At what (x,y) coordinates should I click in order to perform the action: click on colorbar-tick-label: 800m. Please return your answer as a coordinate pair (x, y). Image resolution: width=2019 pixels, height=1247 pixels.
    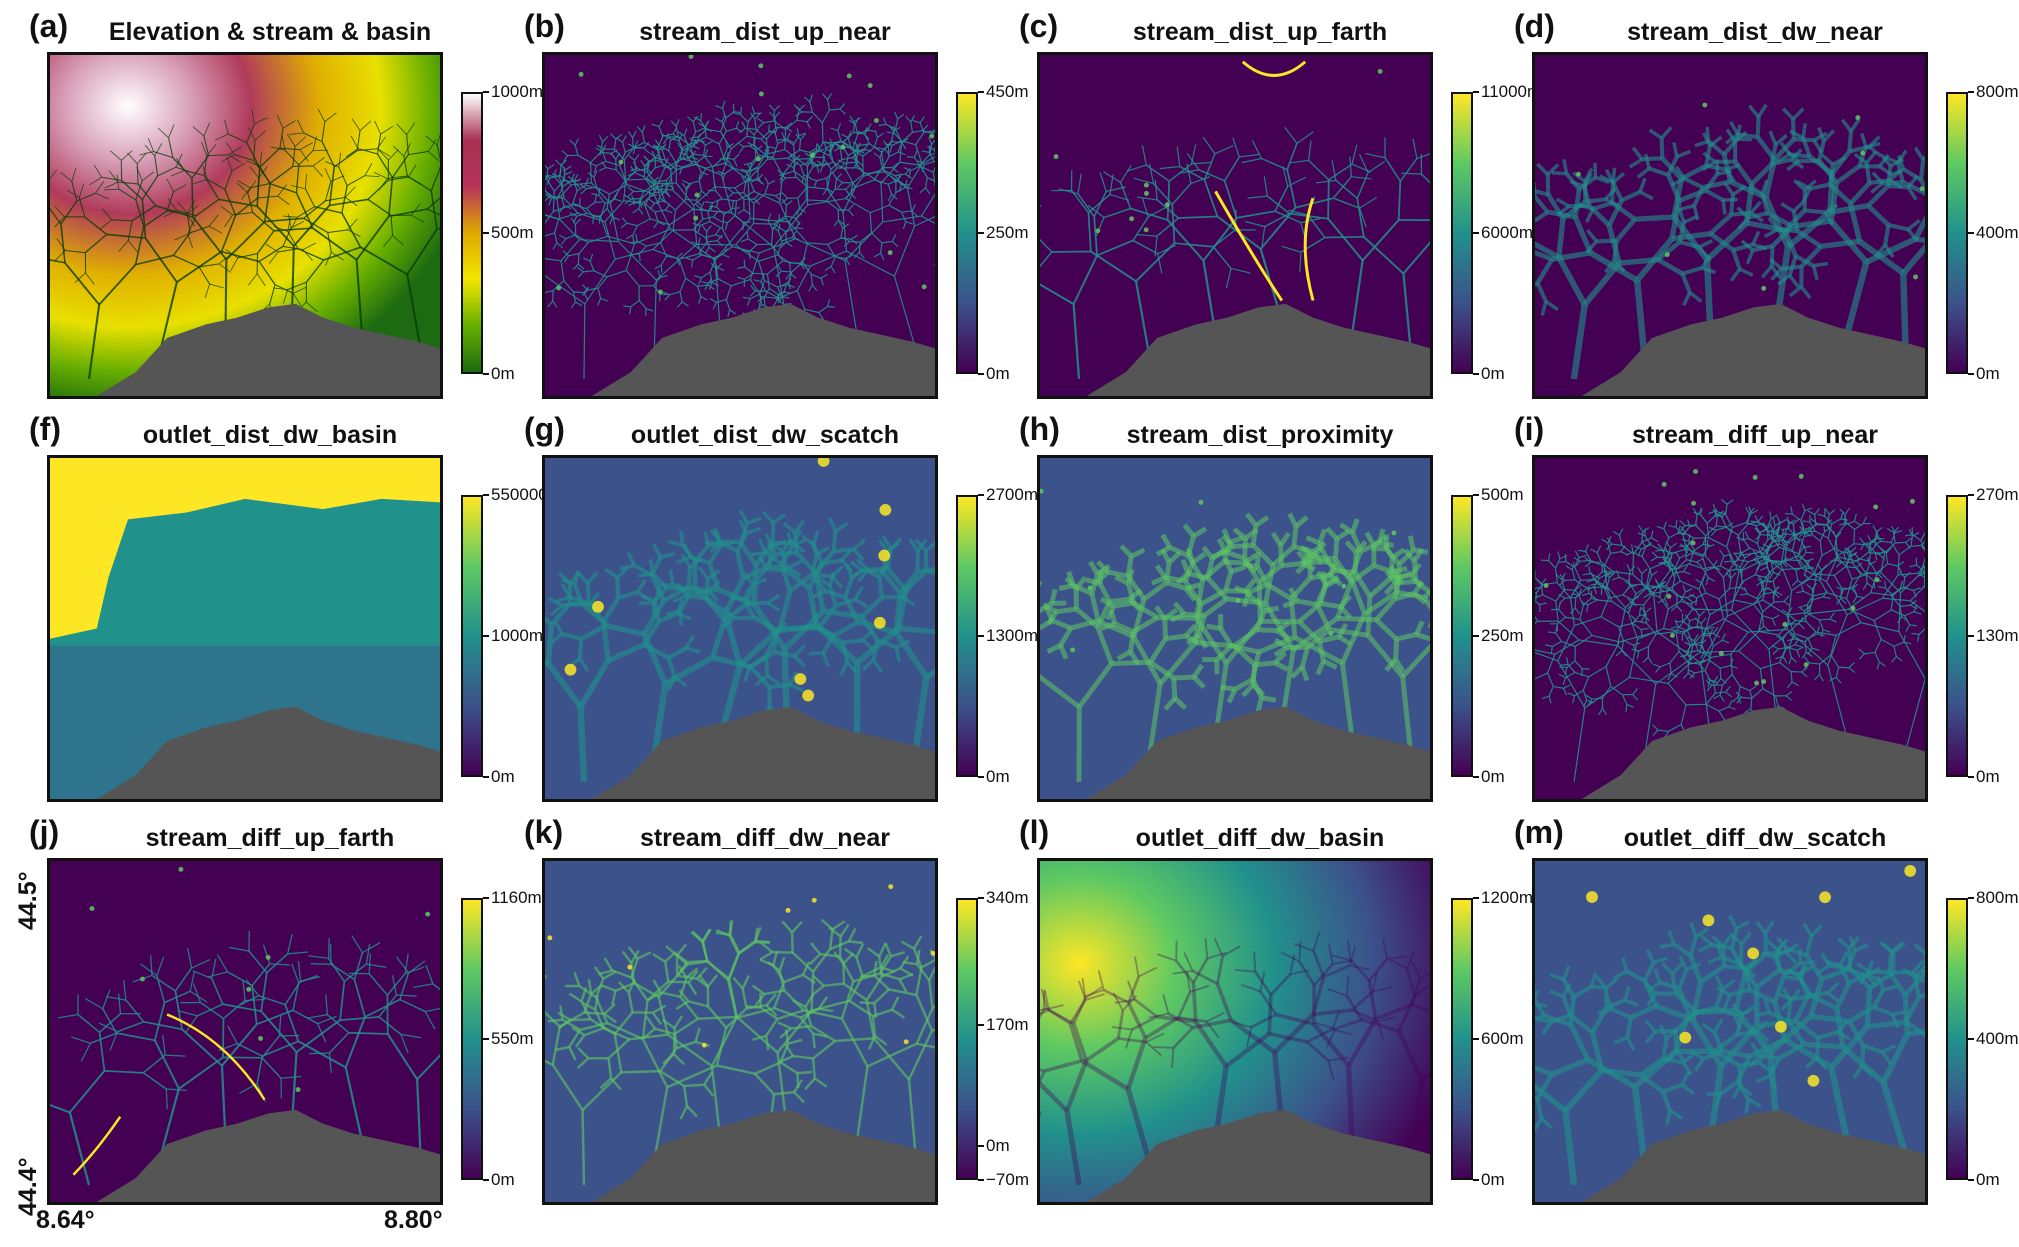
    Looking at the image, I should click on (1997, 897).